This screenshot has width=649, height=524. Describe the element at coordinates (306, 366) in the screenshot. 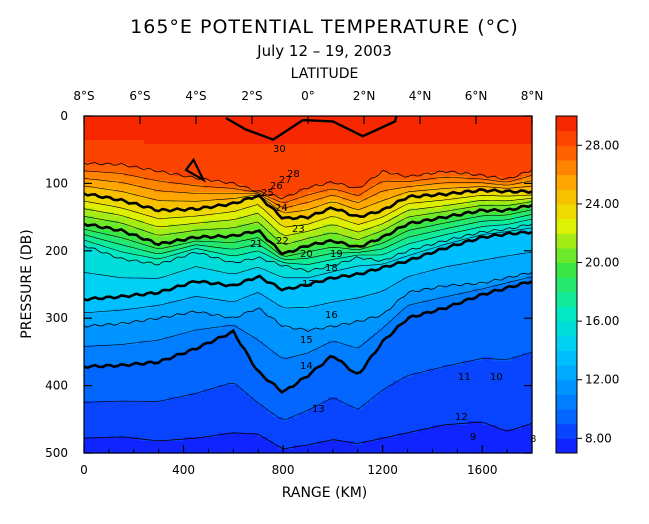

I see `contour-label: 14` at that location.